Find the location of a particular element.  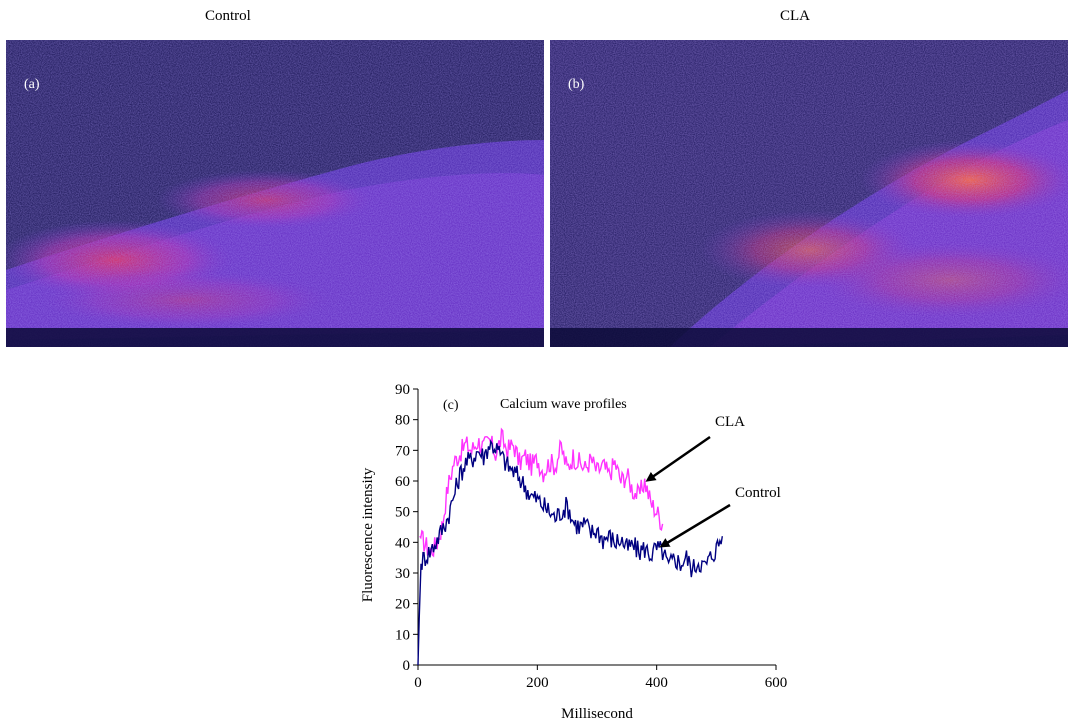

annotation-label-cla: CLA is located at coordinates (730, 422).